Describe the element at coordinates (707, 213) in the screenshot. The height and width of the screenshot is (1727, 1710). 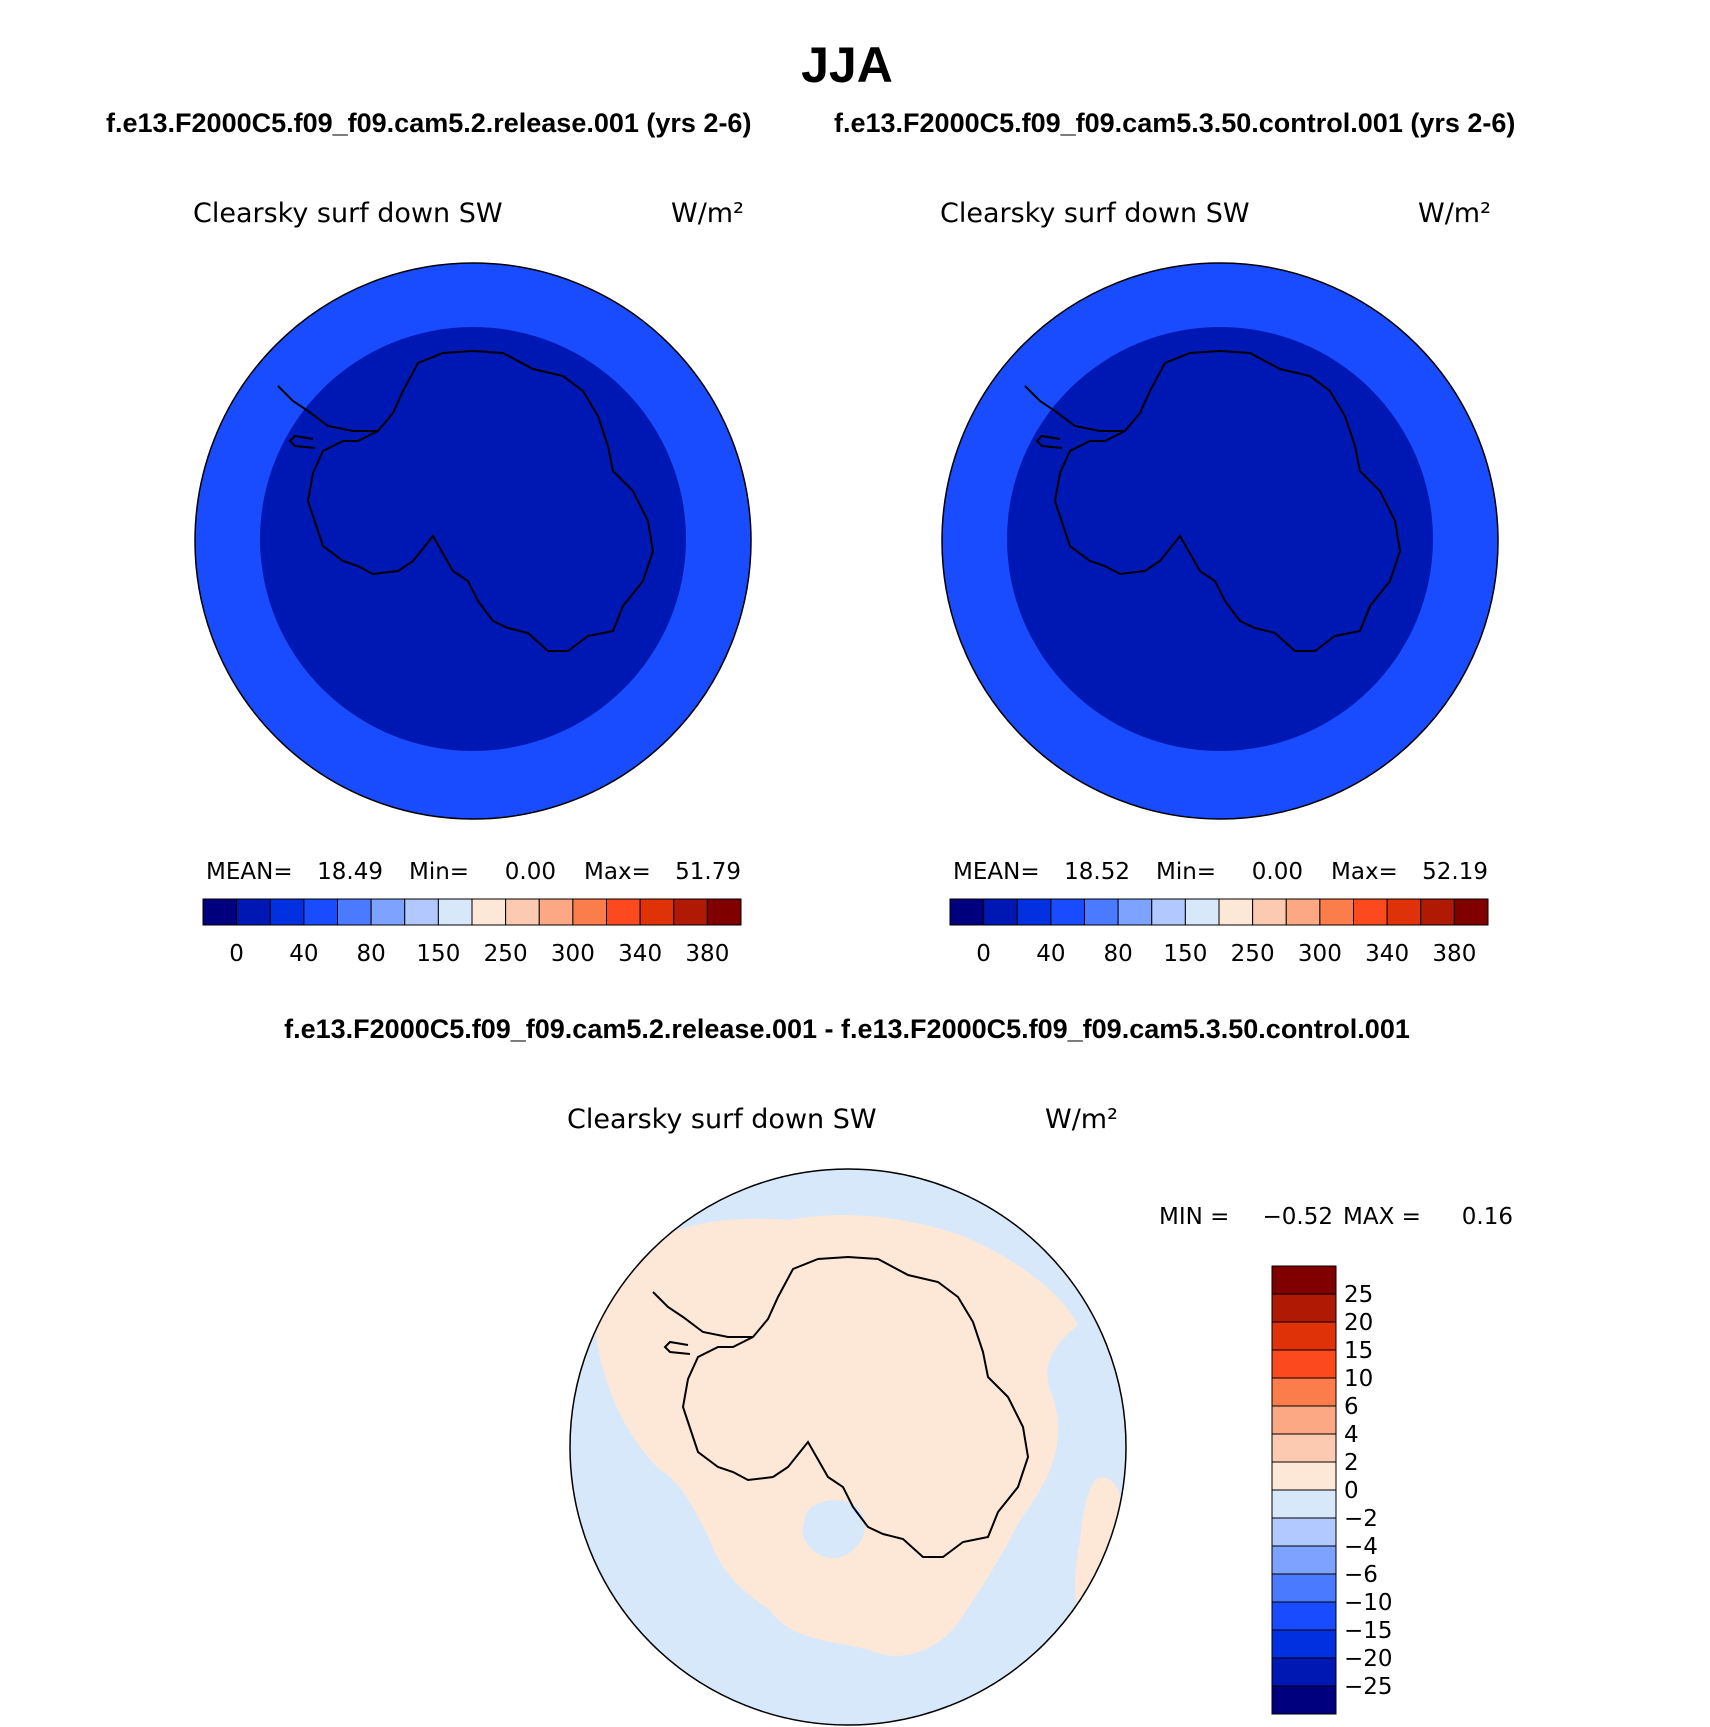
I see `panel-a-units: W/m²` at that location.